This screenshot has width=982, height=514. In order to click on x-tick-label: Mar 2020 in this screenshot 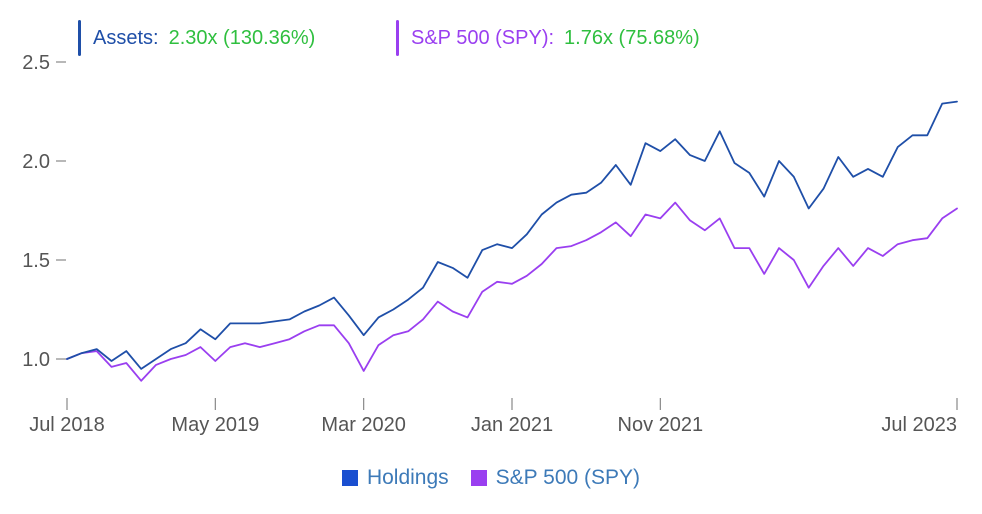, I will do `click(363, 425)`.